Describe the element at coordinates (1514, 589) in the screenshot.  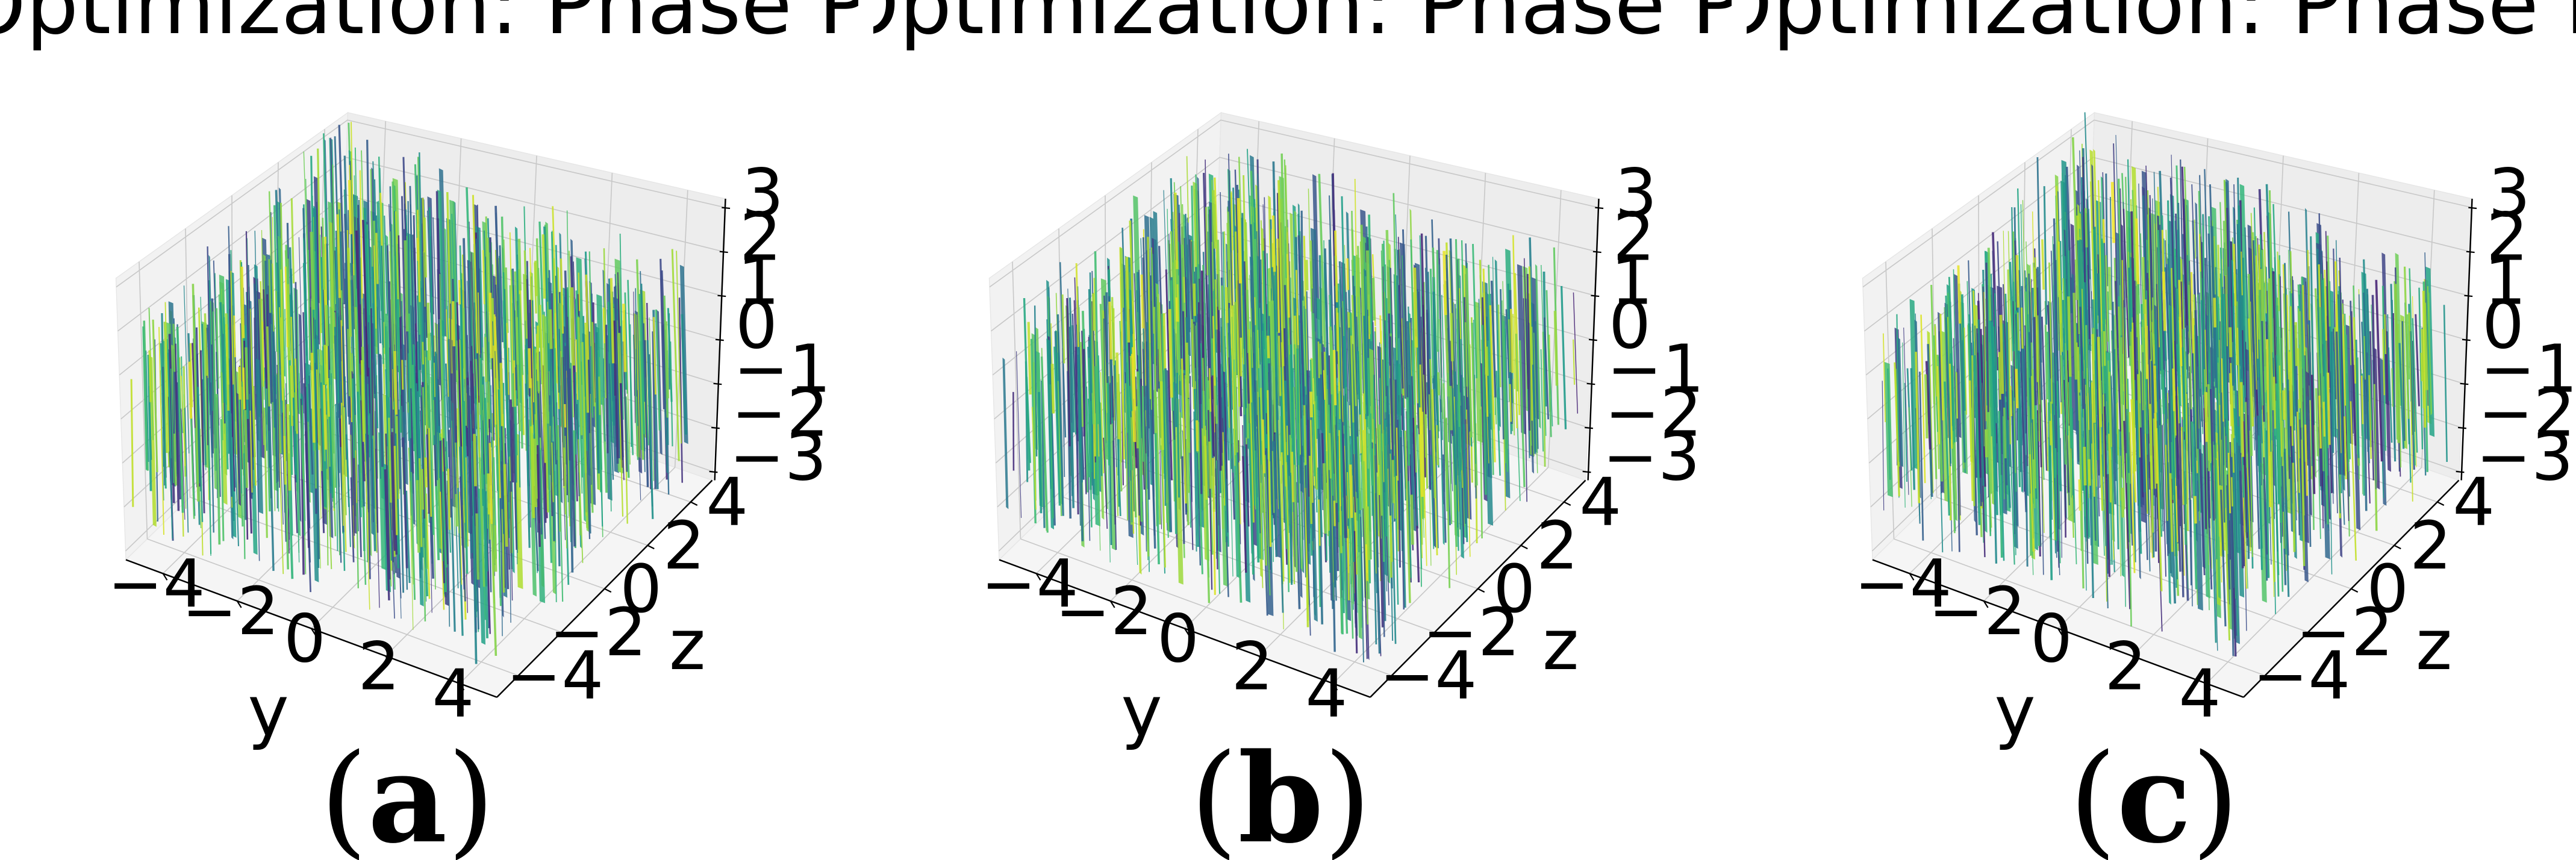
I see `z-tick-label: 0` at that location.